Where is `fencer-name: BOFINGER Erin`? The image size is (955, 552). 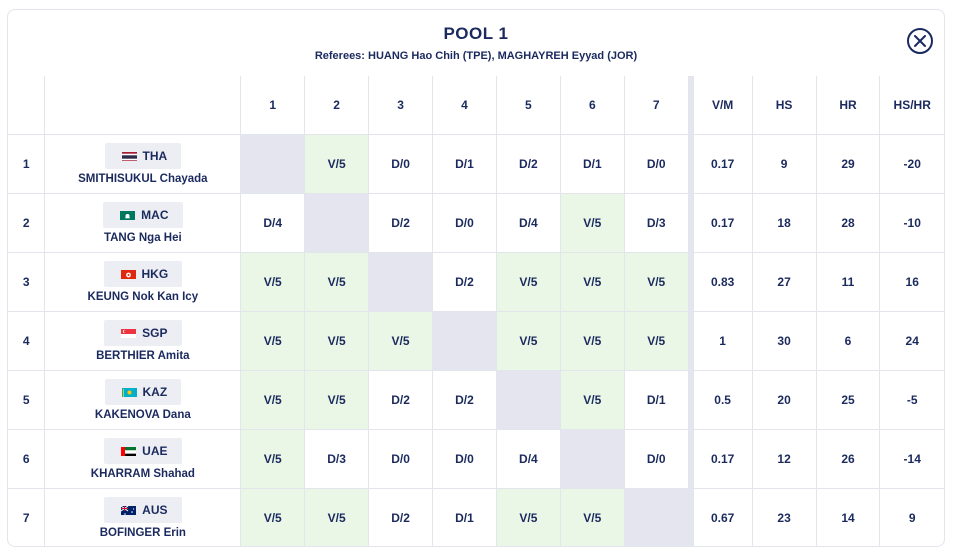
fencer-name: BOFINGER Erin is located at coordinates (142, 533).